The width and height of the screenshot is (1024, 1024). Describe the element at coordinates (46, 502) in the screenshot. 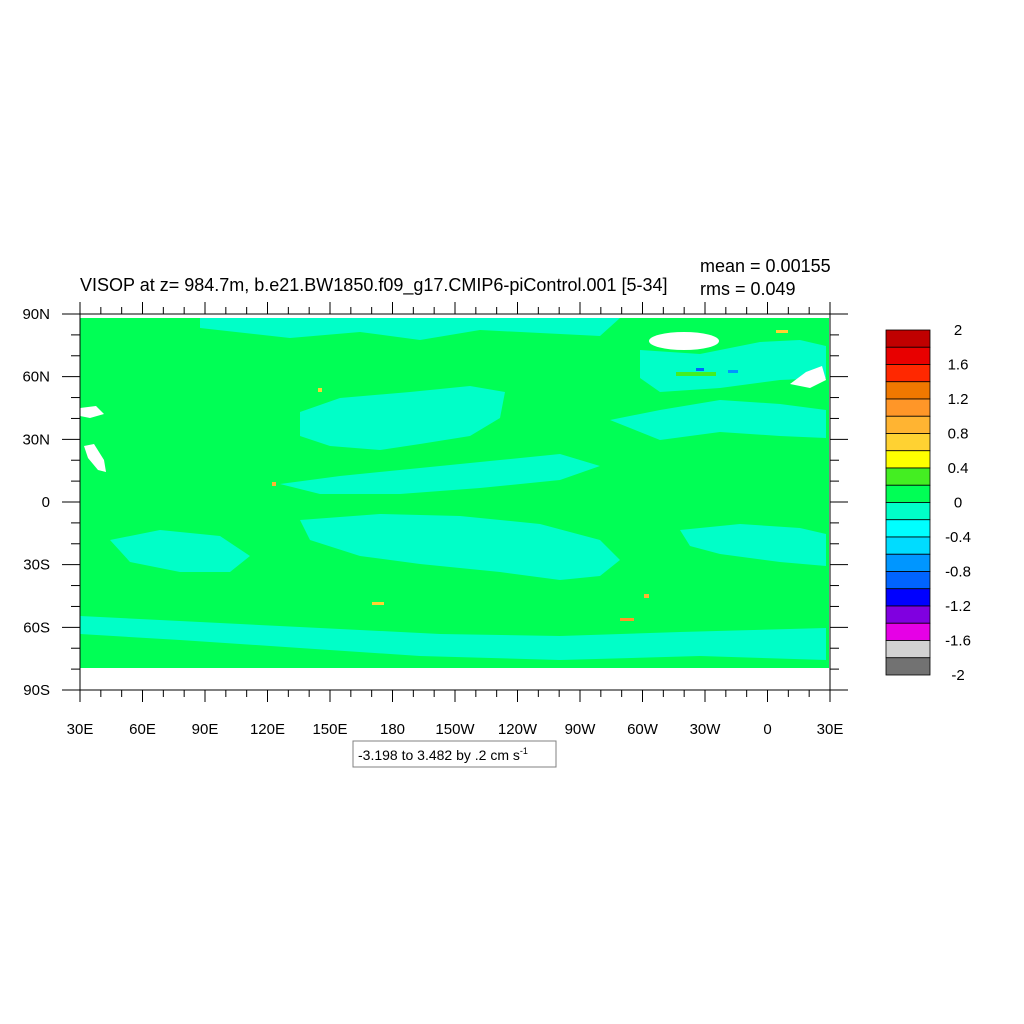

I see `y-tick-label: 0` at that location.